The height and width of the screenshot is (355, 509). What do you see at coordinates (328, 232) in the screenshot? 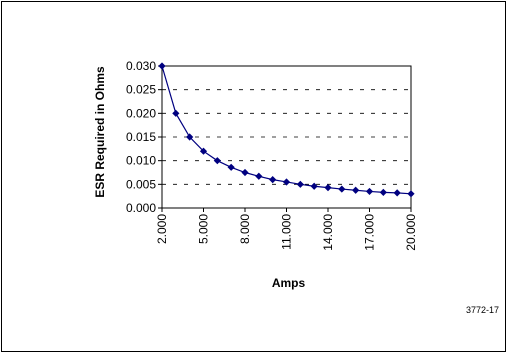
I see `x-tick-label: 14.000` at bounding box center [328, 232].